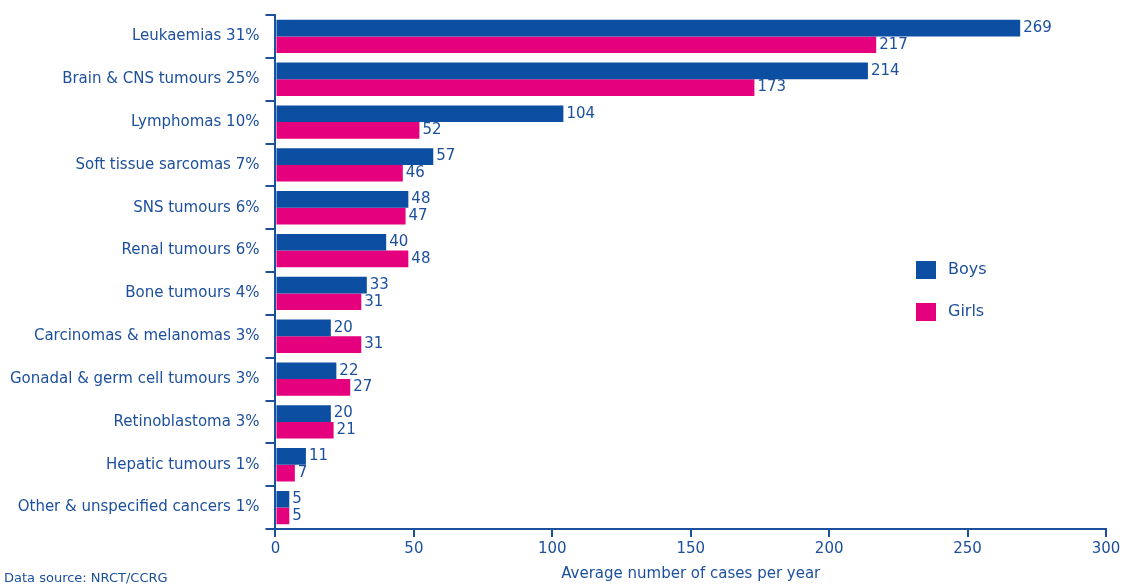  What do you see at coordinates (966, 311) in the screenshot?
I see `legend-label: Girls` at bounding box center [966, 311].